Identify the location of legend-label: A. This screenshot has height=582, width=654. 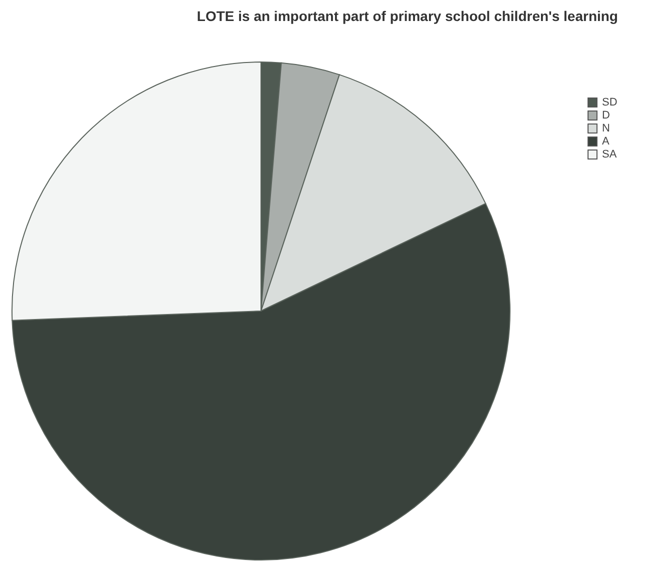
(606, 142).